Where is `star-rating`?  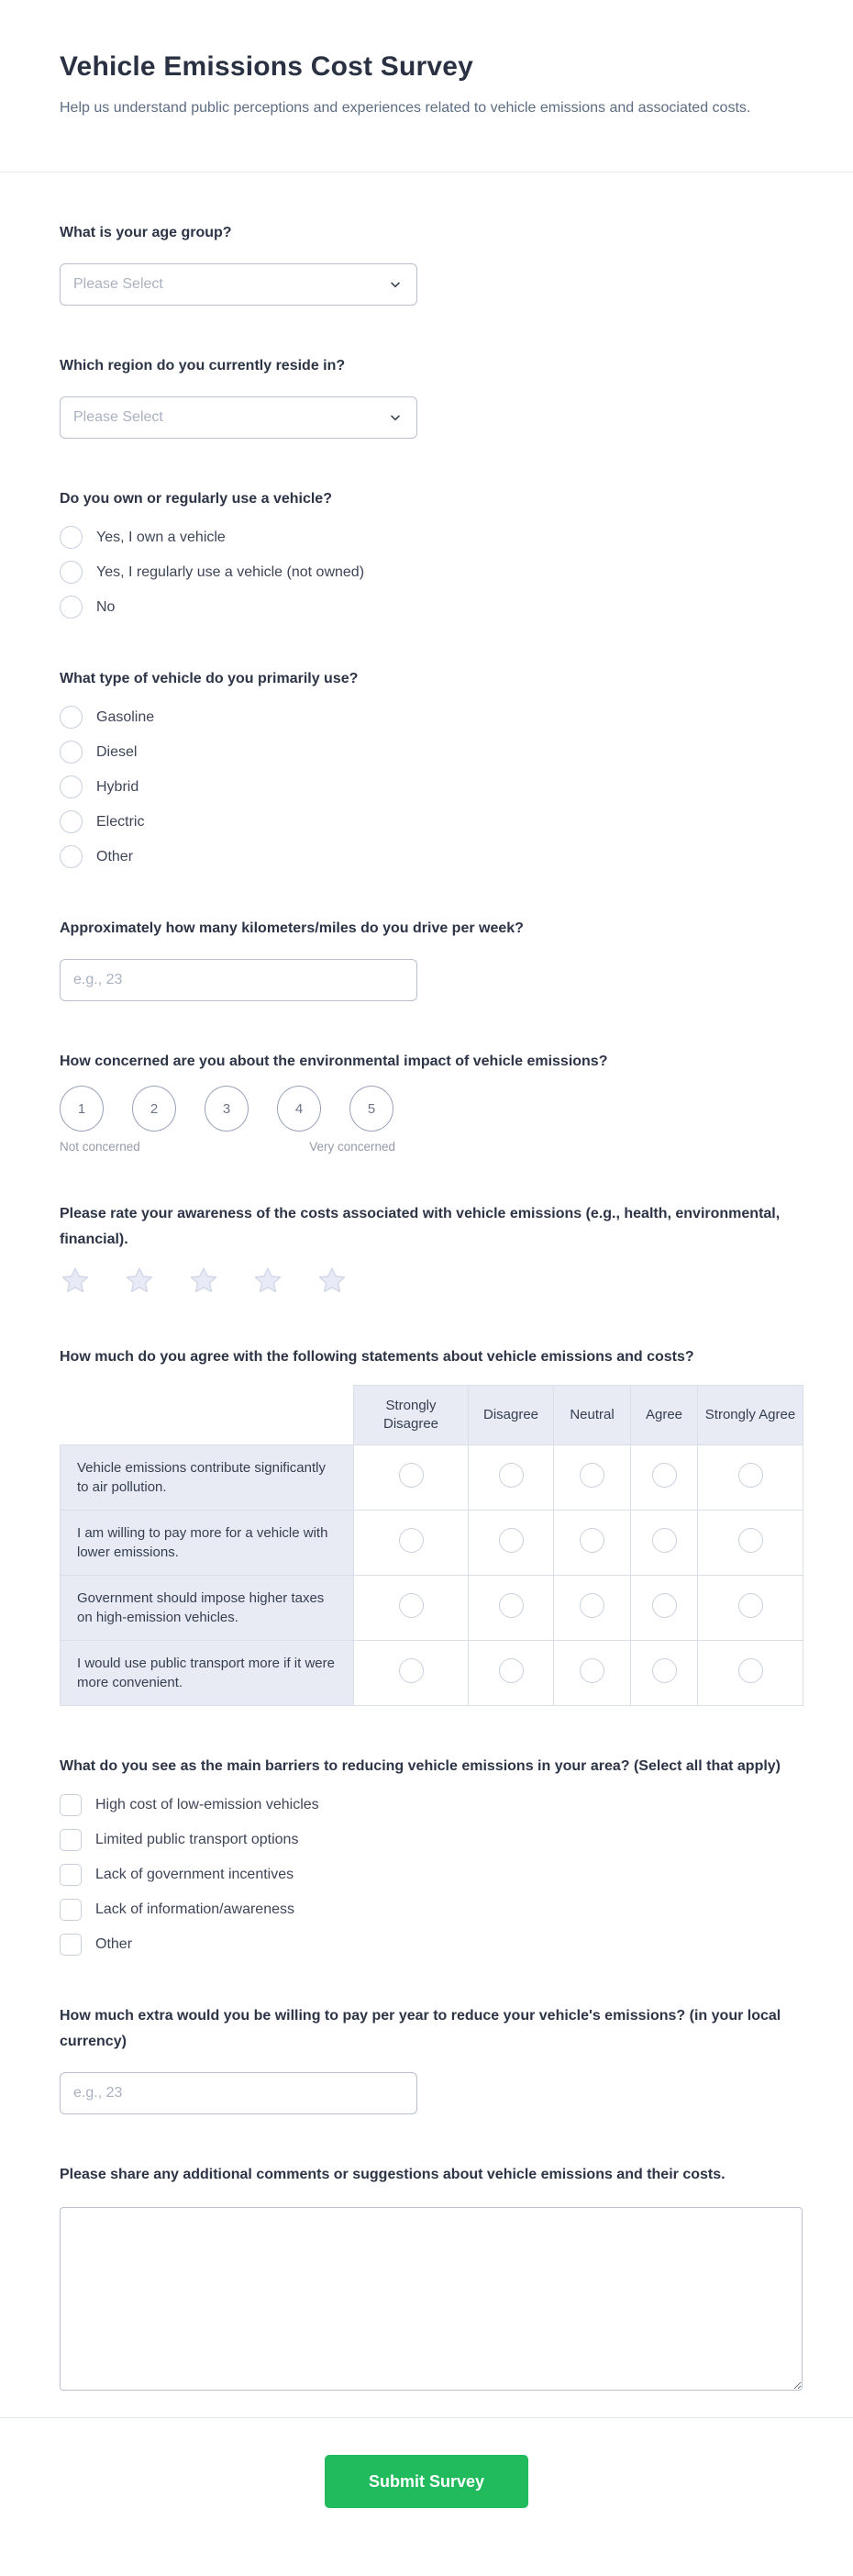
star-rating is located at coordinates (427, 1282).